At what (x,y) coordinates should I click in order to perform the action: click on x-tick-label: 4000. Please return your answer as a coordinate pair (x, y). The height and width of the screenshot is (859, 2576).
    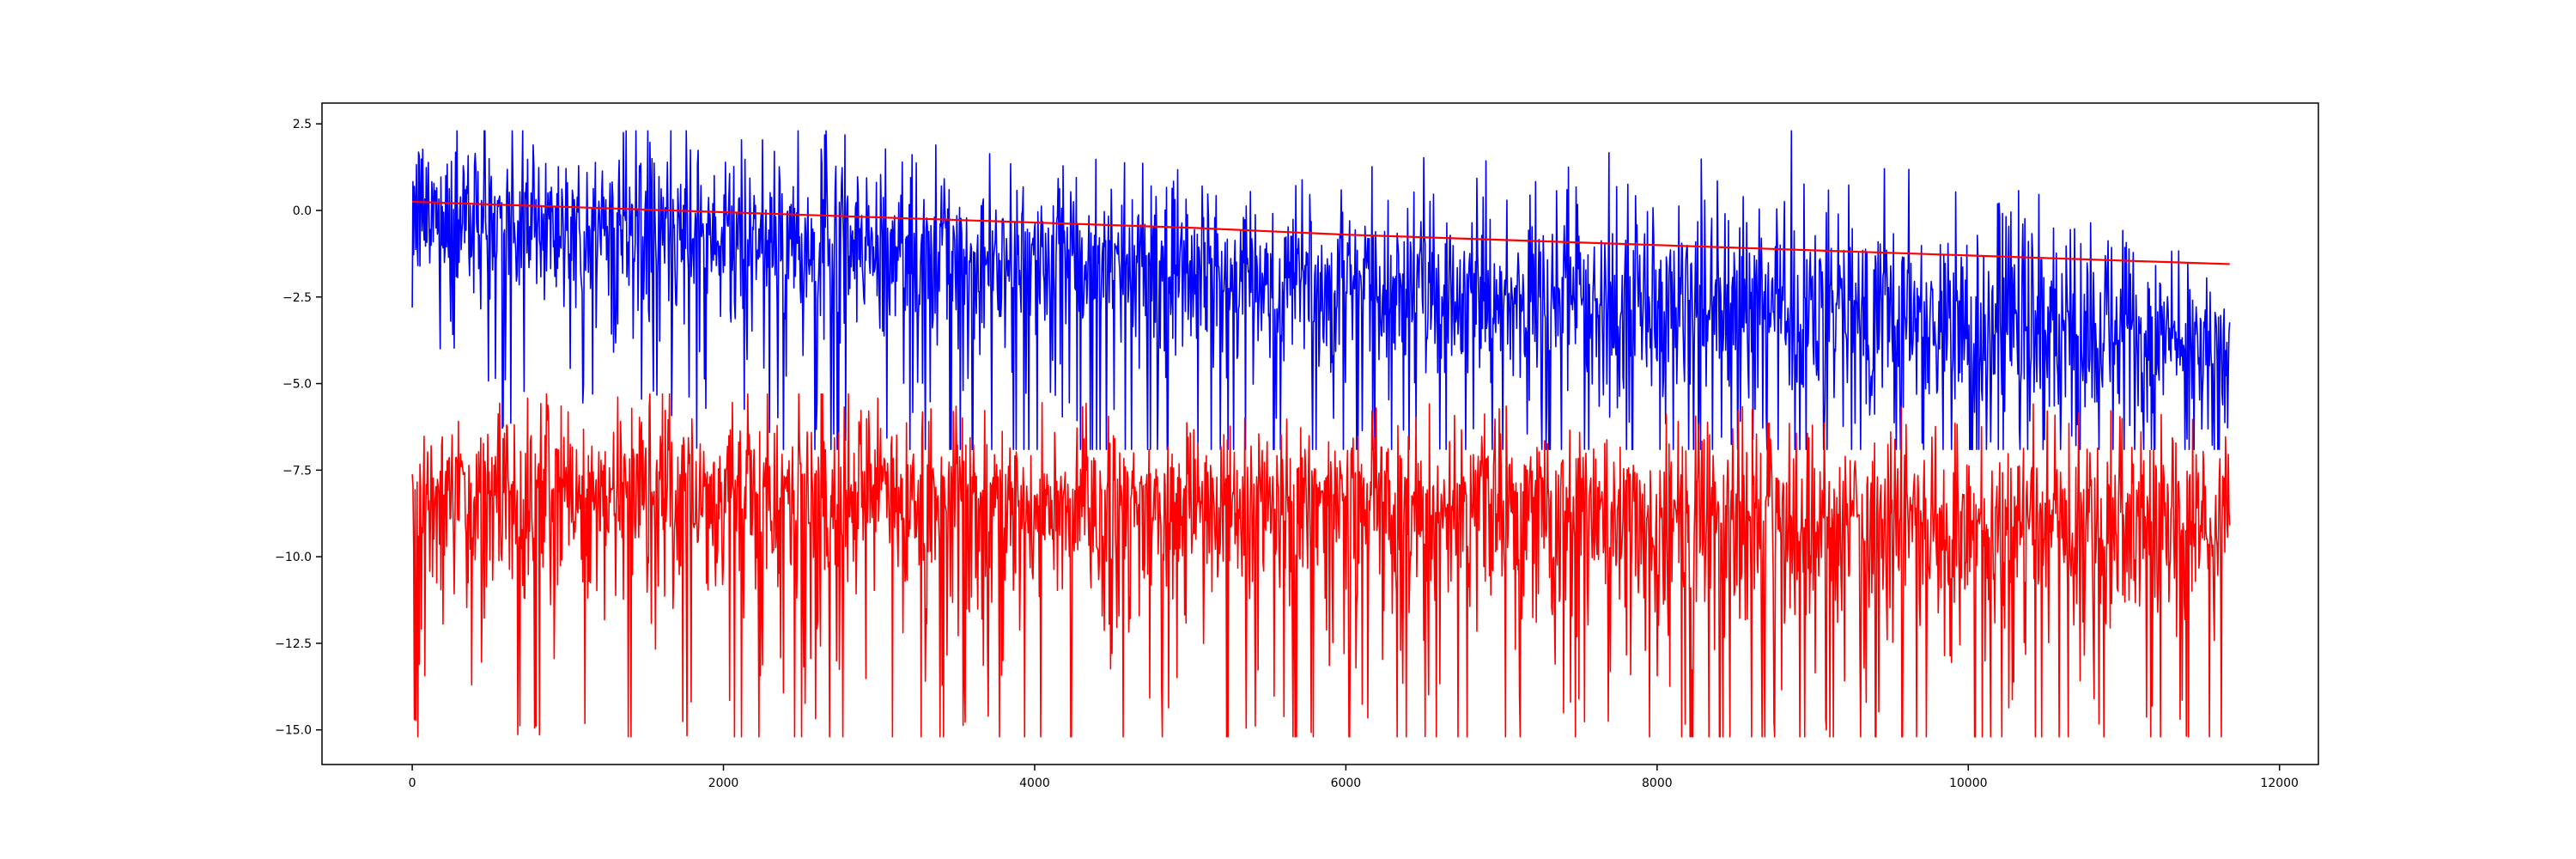
    Looking at the image, I should click on (1034, 783).